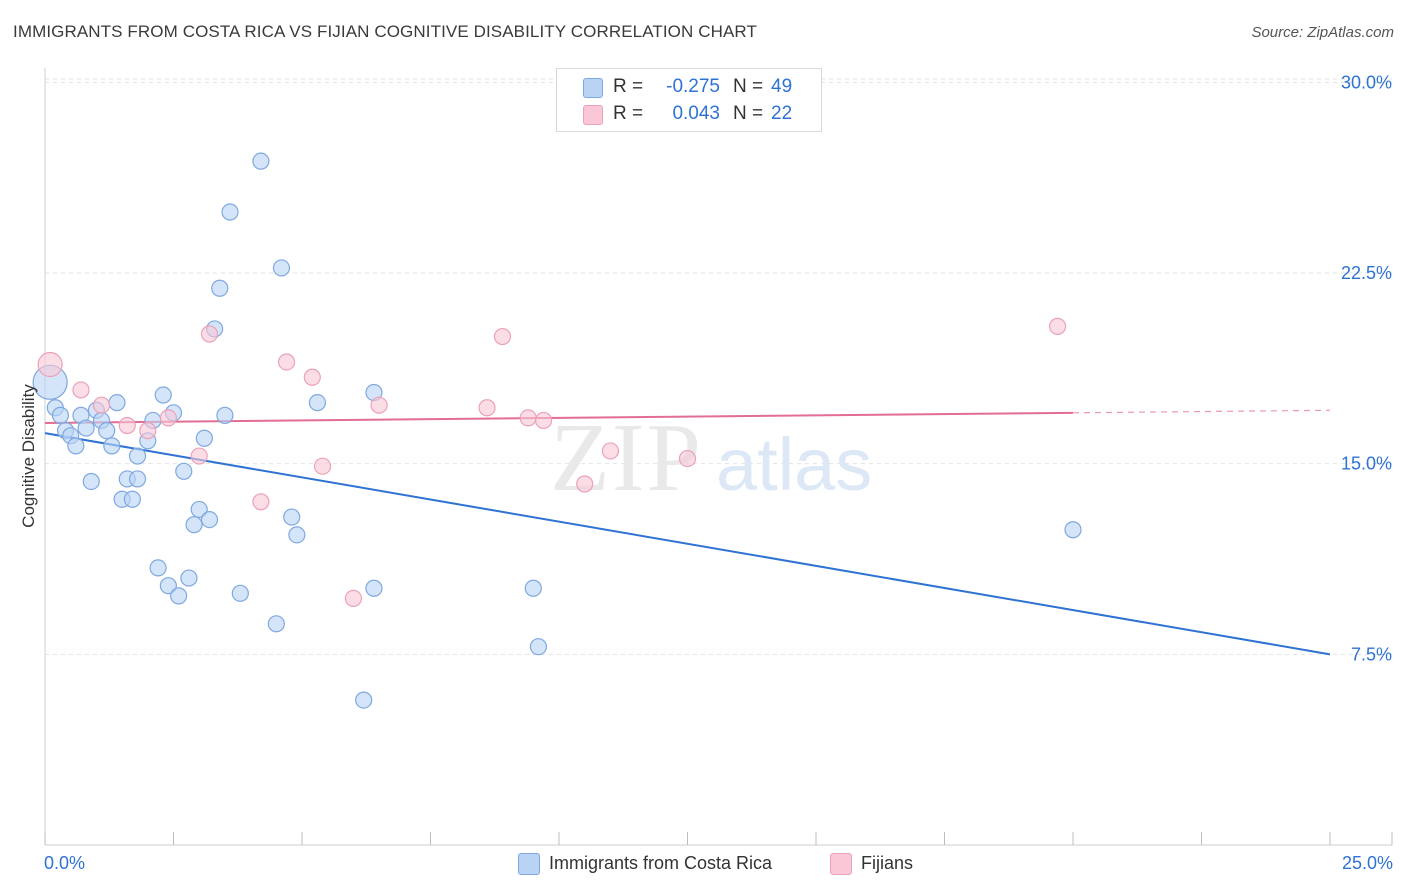 This screenshot has height=892, width=1406. What do you see at coordinates (711, 458) in the screenshot?
I see `watermark: ZIP atlas` at bounding box center [711, 458].